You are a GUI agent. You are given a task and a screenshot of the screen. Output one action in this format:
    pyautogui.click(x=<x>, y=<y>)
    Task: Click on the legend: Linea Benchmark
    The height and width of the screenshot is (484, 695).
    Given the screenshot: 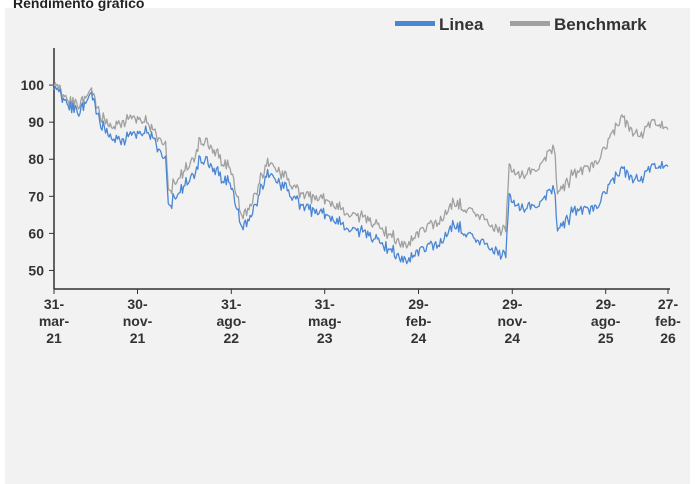 What is the action you would take?
    pyautogui.click(x=521, y=24)
    